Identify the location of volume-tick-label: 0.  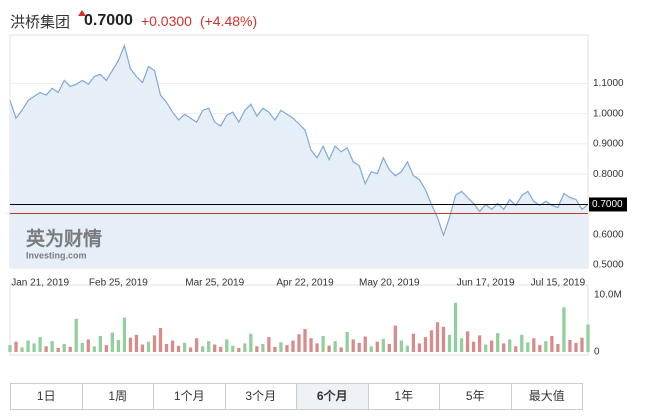
(597, 352).